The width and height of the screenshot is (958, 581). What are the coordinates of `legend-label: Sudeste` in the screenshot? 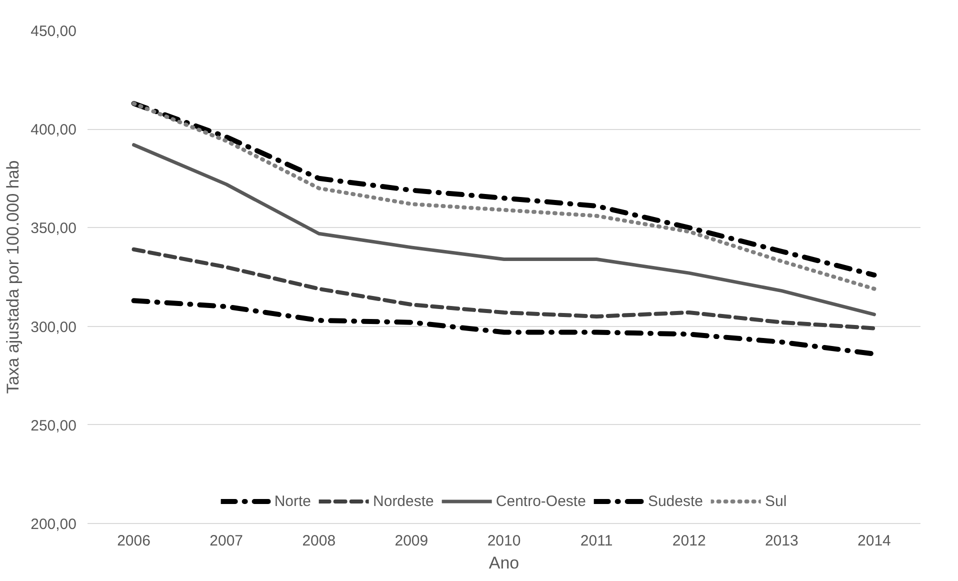 It's located at (675, 501).